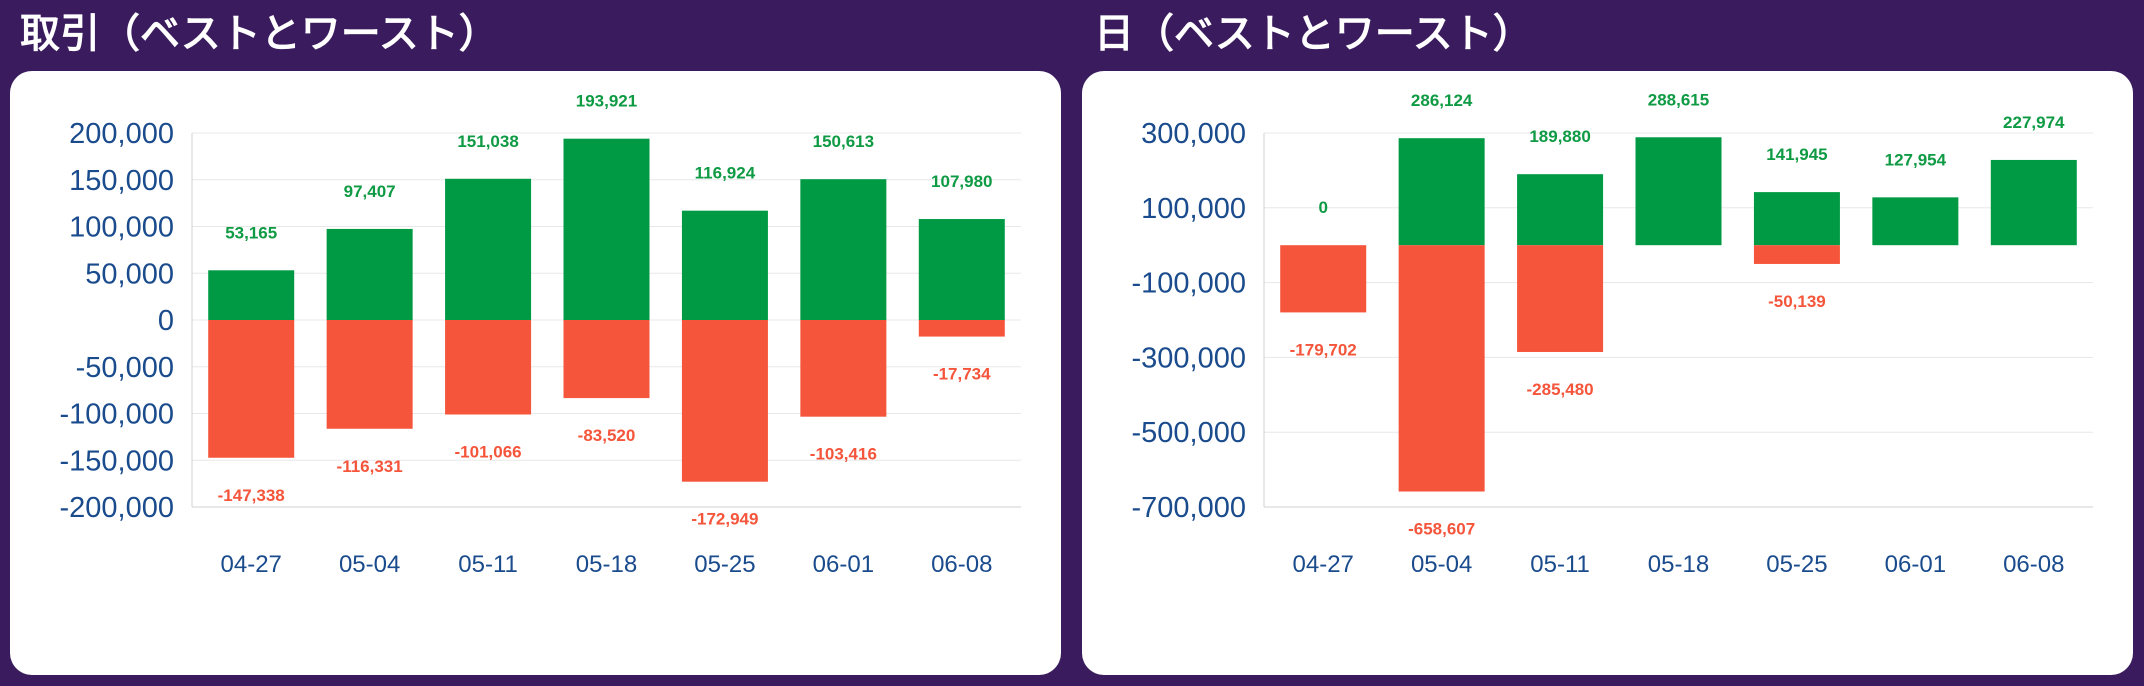  Describe the element at coordinates (251, 232) in the screenshot. I see `data-label-best: 53,165` at that location.